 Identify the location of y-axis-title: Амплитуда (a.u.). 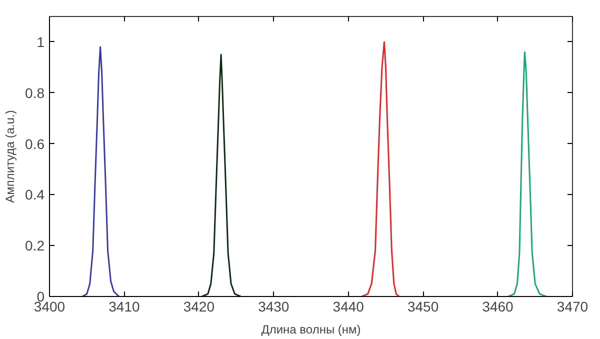
(10, 156).